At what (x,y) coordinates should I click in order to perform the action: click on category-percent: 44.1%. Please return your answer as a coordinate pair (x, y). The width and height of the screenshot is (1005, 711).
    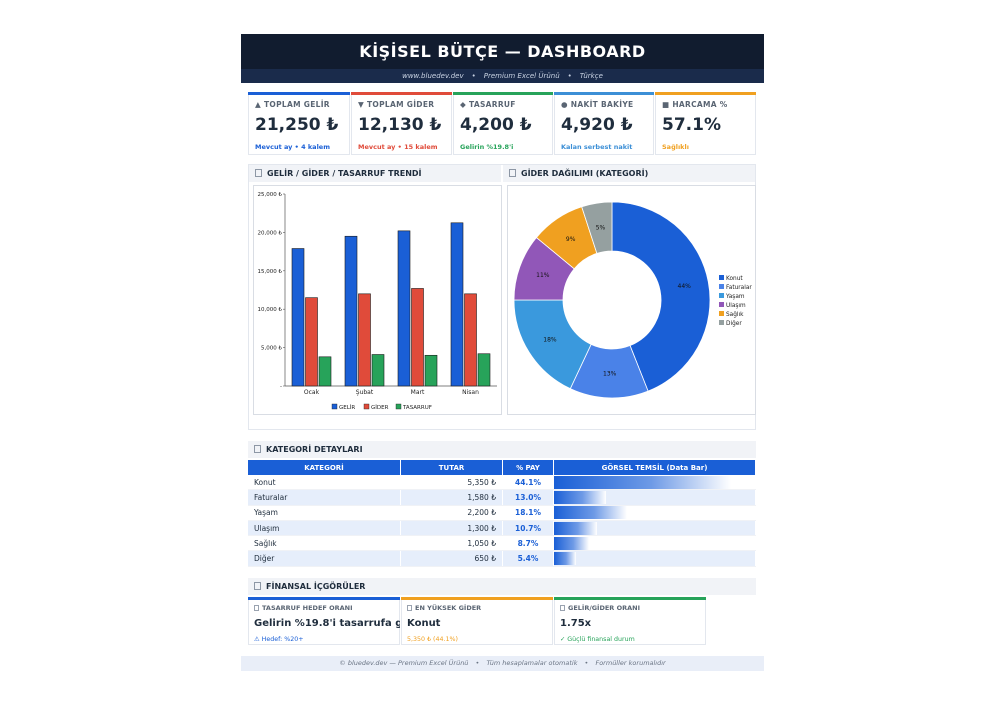
    Looking at the image, I should click on (528, 483).